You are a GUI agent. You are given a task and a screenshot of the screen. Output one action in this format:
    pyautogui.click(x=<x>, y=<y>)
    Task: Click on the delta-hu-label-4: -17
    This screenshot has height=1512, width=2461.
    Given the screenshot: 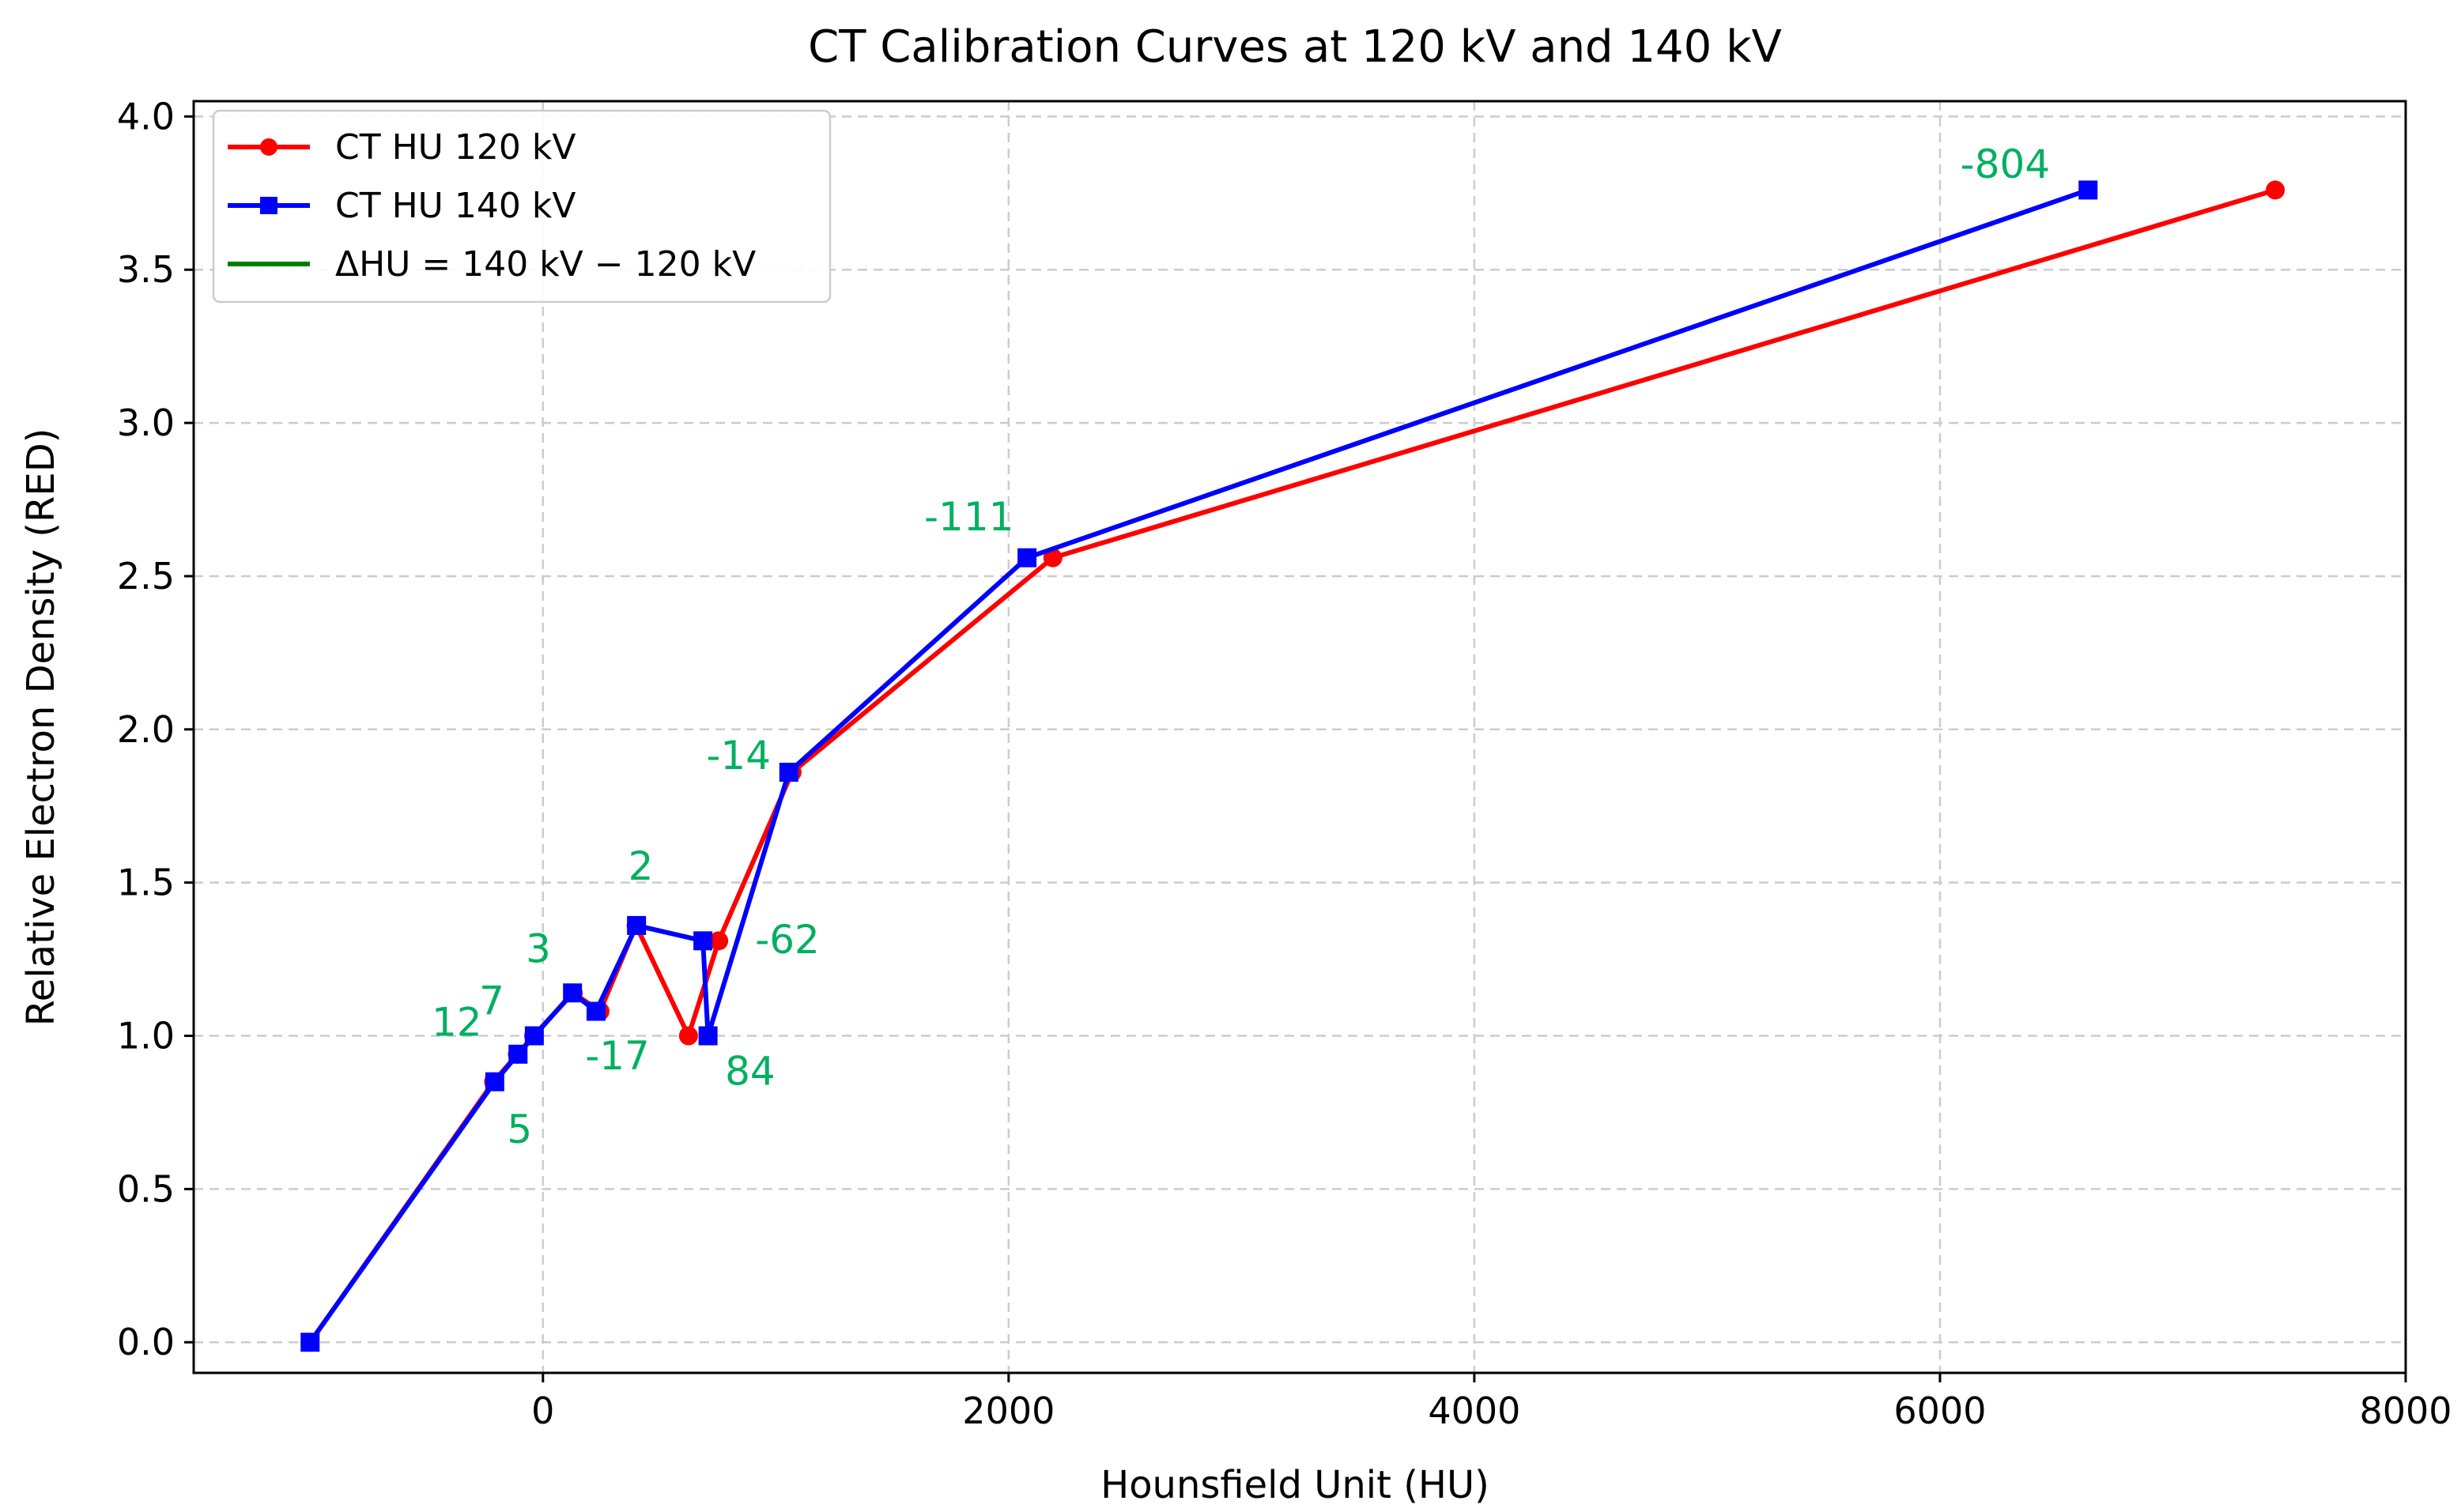 What is the action you would take?
    pyautogui.click(x=617, y=1056)
    